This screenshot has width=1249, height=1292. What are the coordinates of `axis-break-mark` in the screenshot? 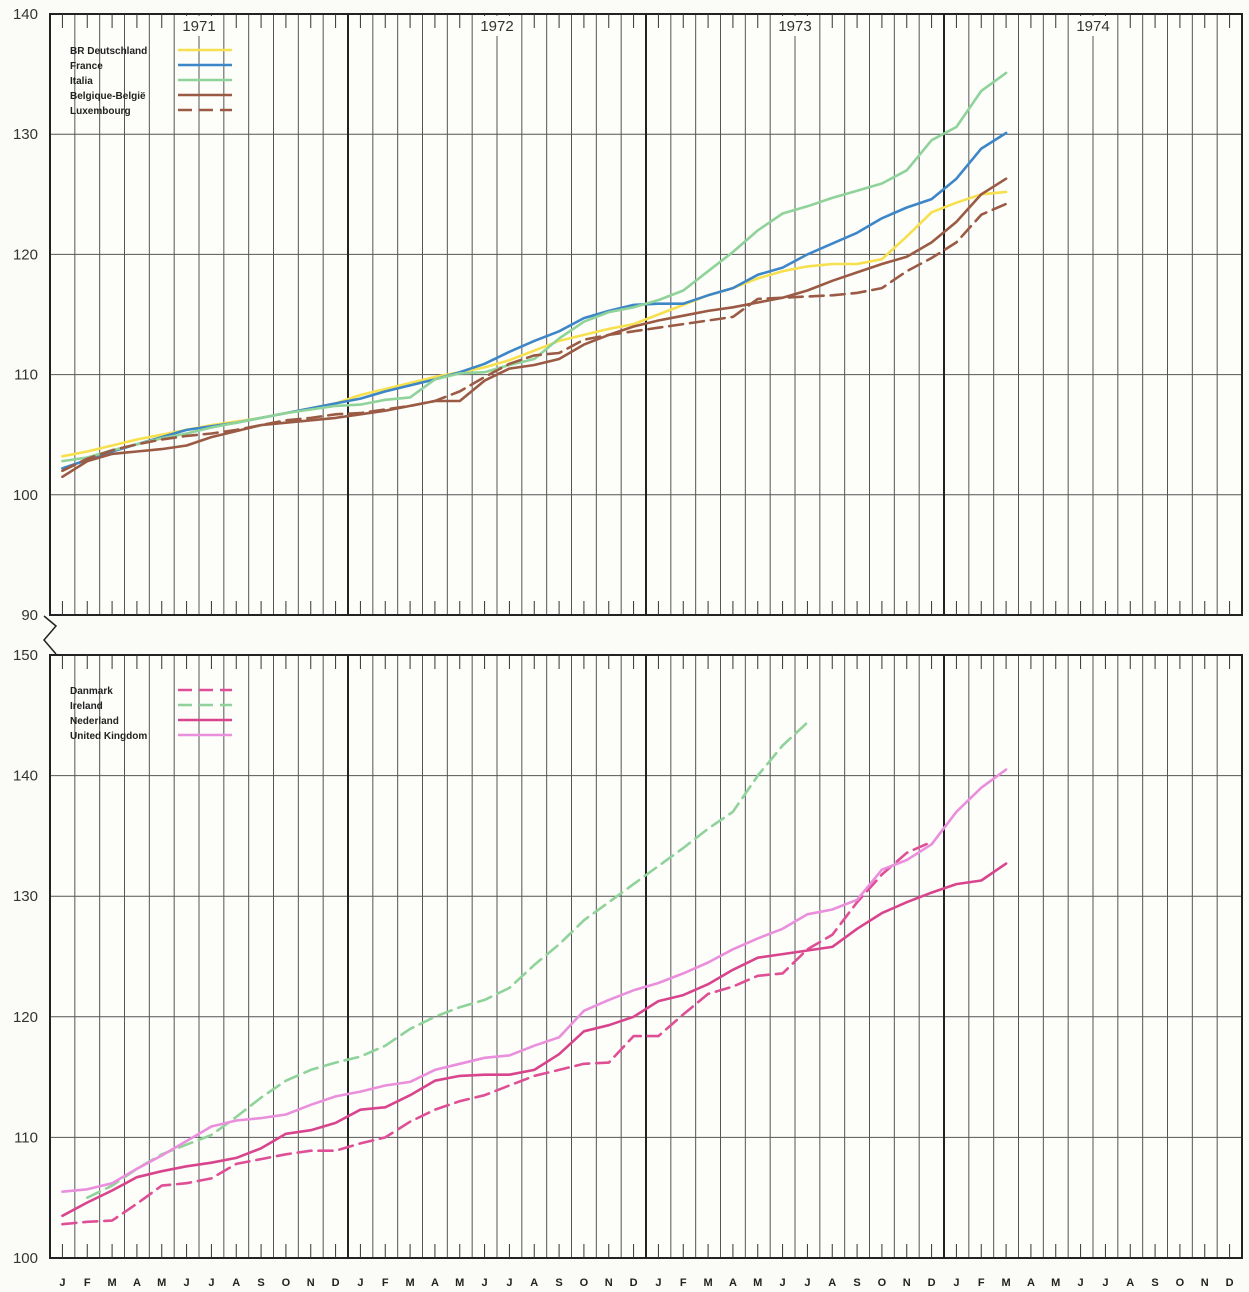 It's located at (50, 635).